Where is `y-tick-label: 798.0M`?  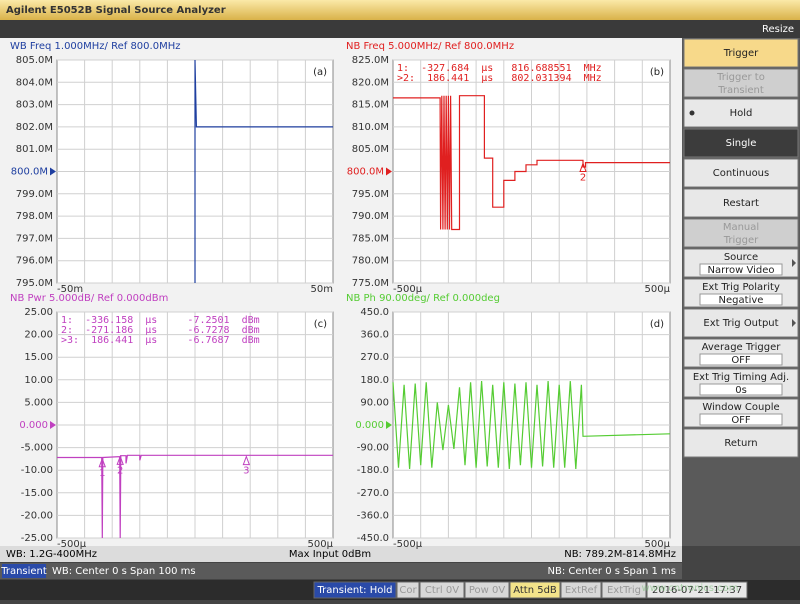 y-tick-label: 798.0M is located at coordinates (34, 216).